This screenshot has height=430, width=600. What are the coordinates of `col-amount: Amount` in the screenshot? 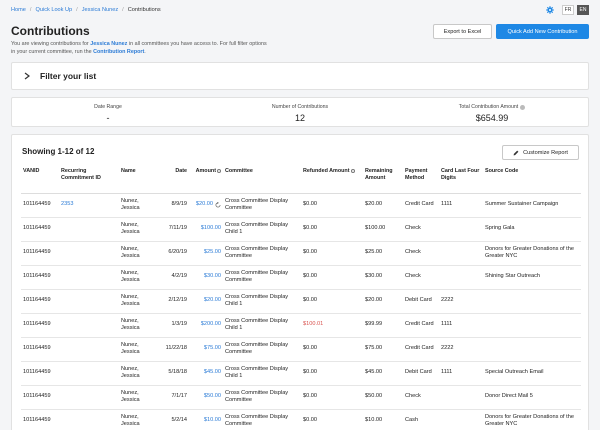 It's located at (206, 179).